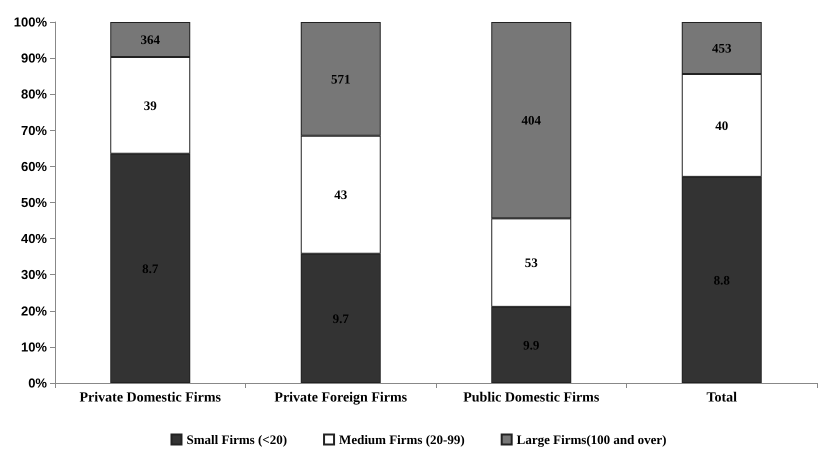  Describe the element at coordinates (591, 439) in the screenshot. I see `legend-label: Large Firms(100 and over)` at that location.